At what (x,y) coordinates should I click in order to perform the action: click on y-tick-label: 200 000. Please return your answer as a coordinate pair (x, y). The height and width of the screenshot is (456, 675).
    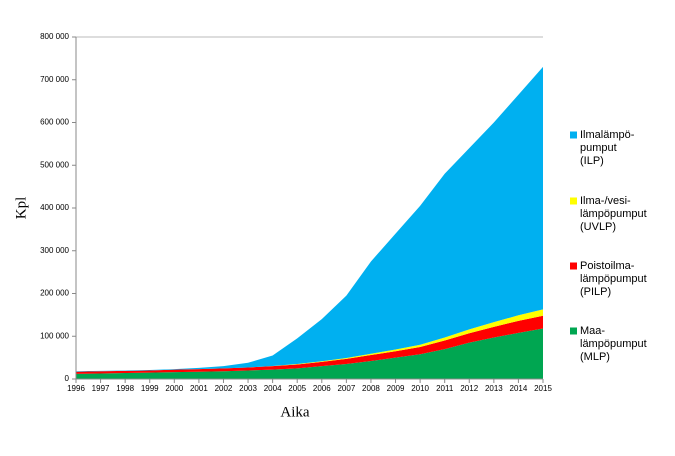
    Looking at the image, I should click on (54, 293).